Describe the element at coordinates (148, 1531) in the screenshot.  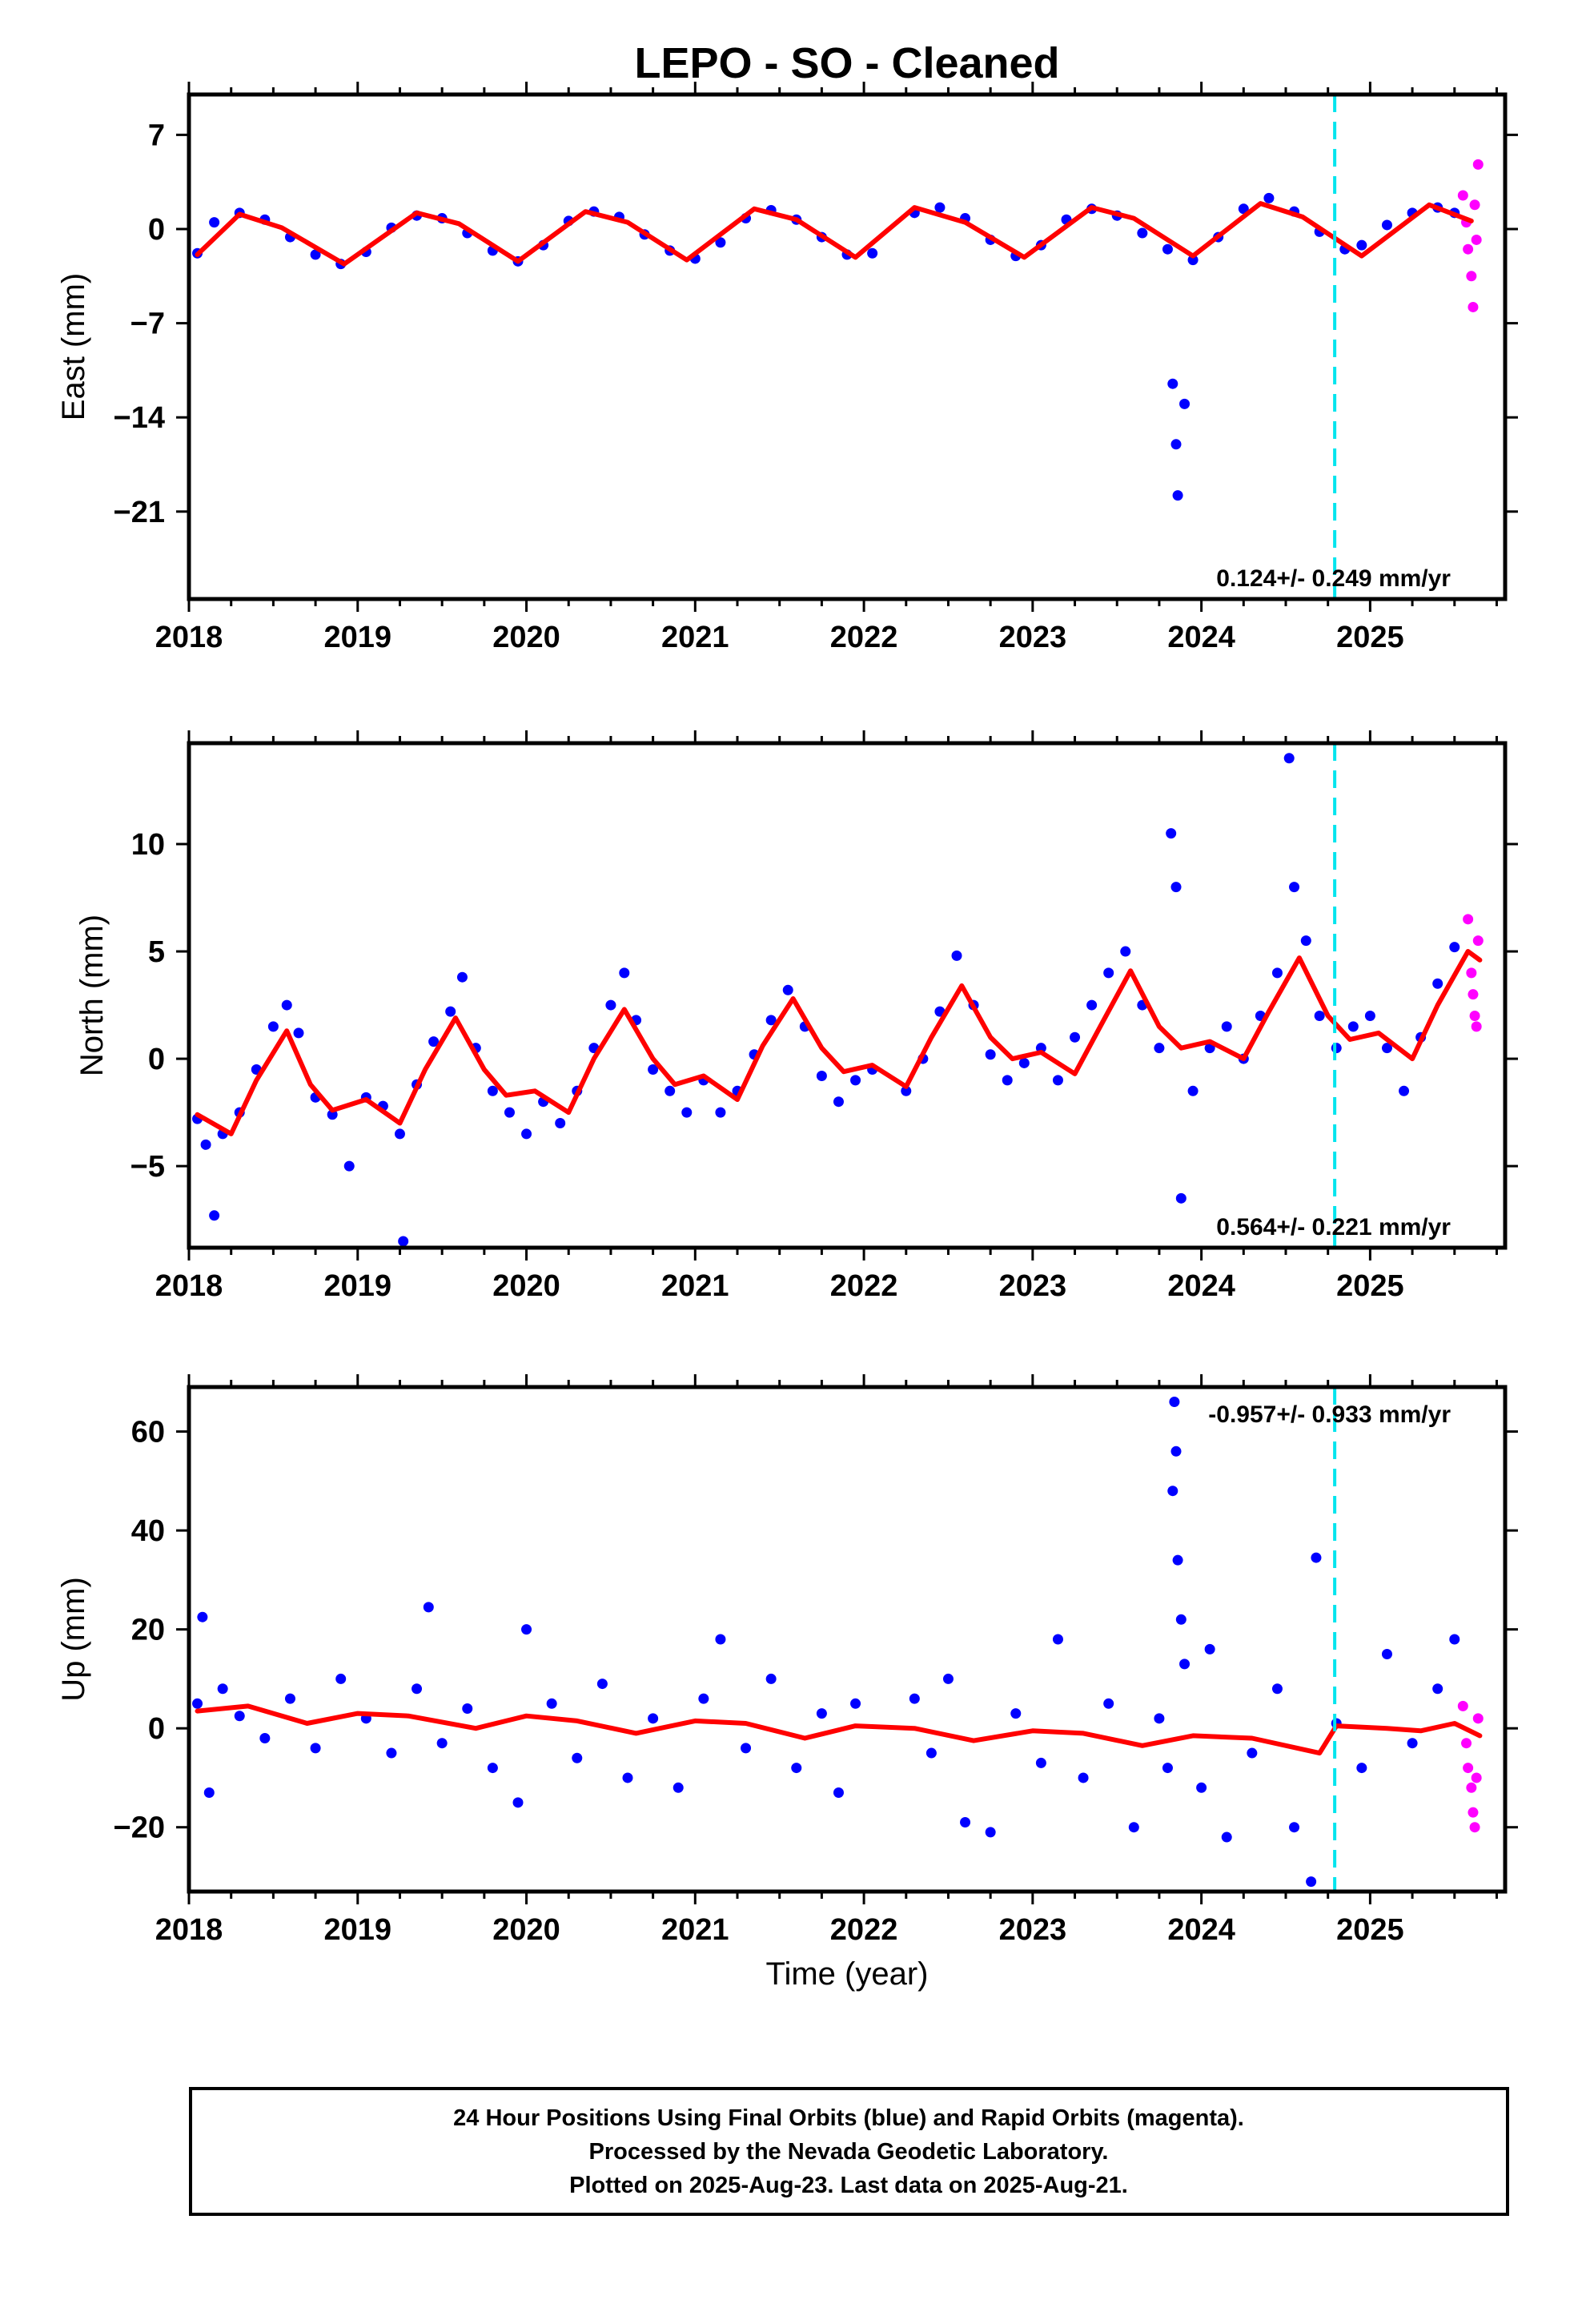
I see `y-tick-label: 40` at that location.